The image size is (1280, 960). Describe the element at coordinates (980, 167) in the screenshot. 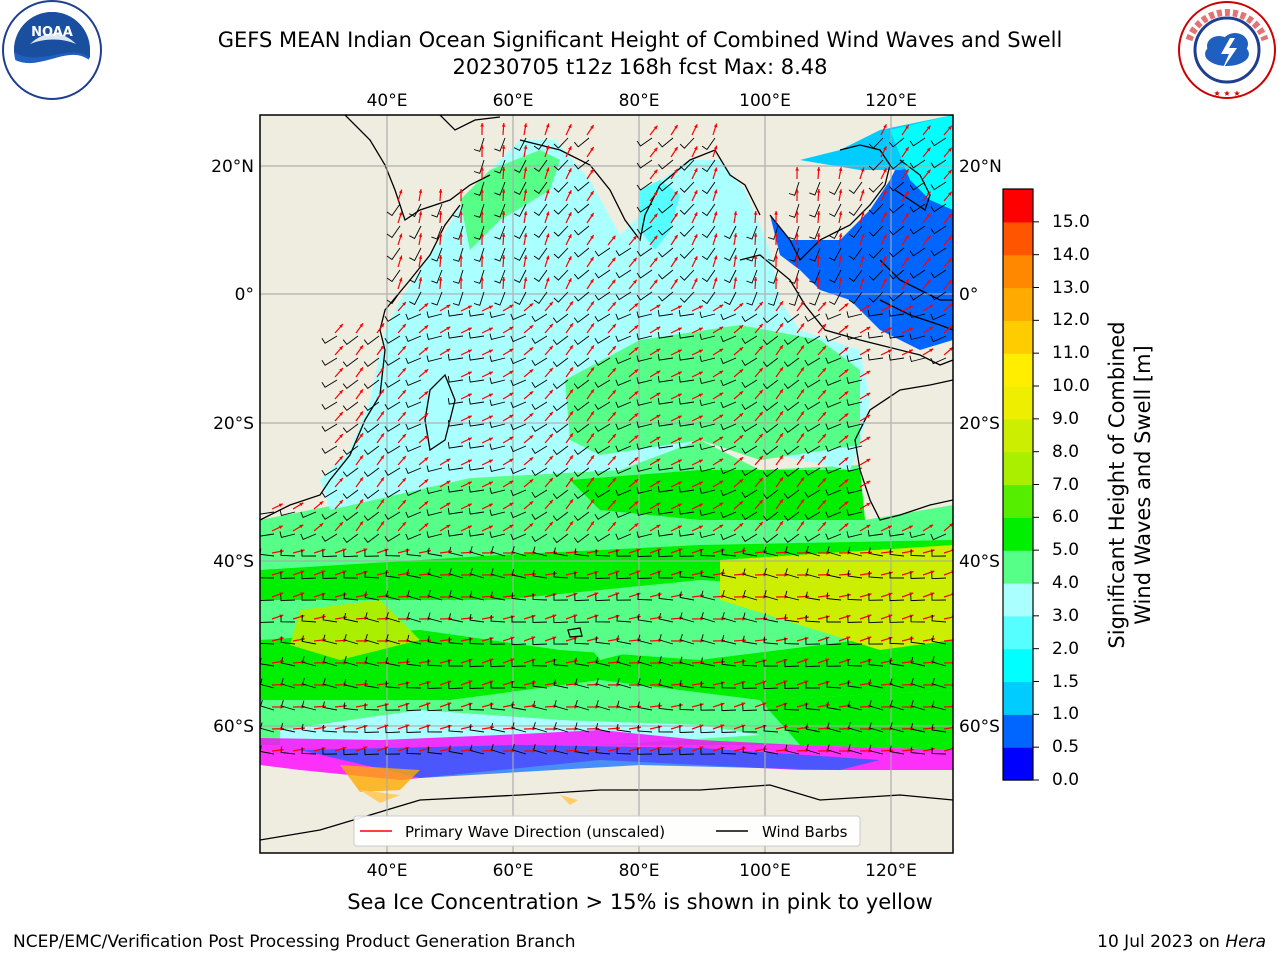

I see `lat-label-right: 20°N` at that location.